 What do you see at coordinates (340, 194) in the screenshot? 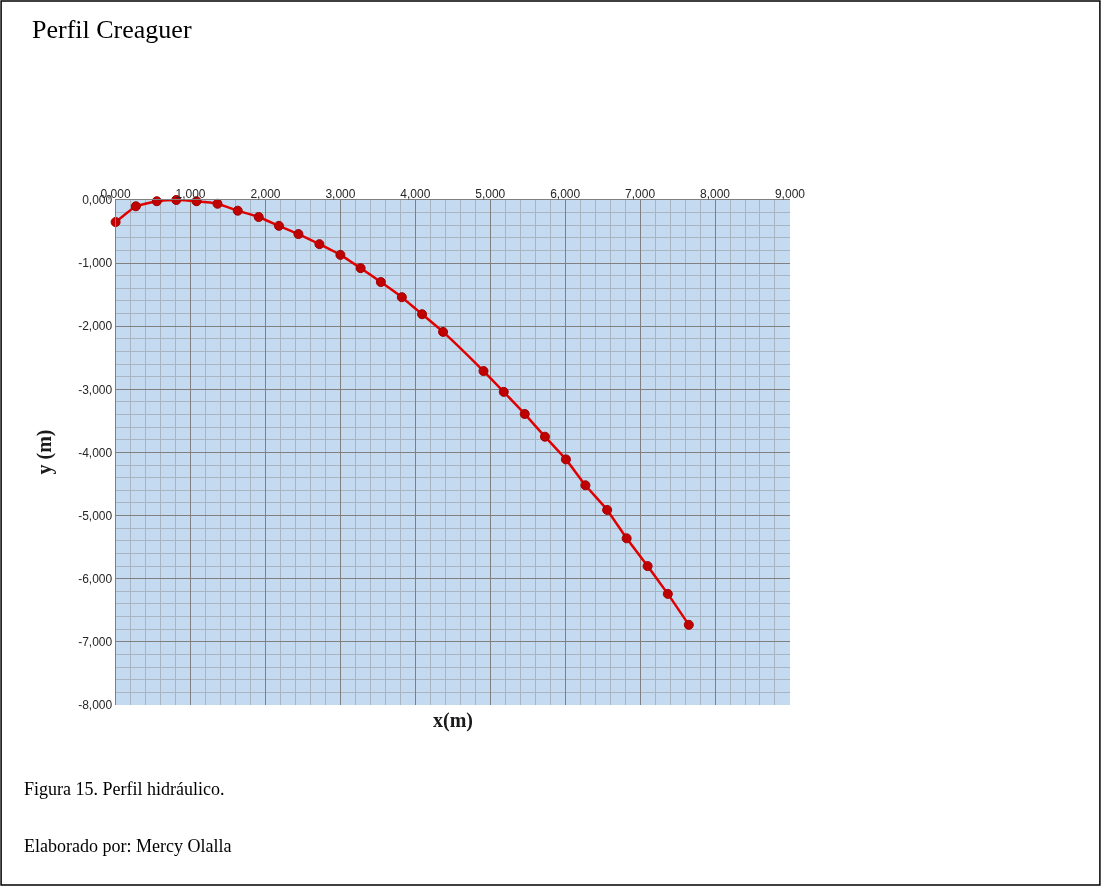
I see `x-tick-label: 3,000` at bounding box center [340, 194].